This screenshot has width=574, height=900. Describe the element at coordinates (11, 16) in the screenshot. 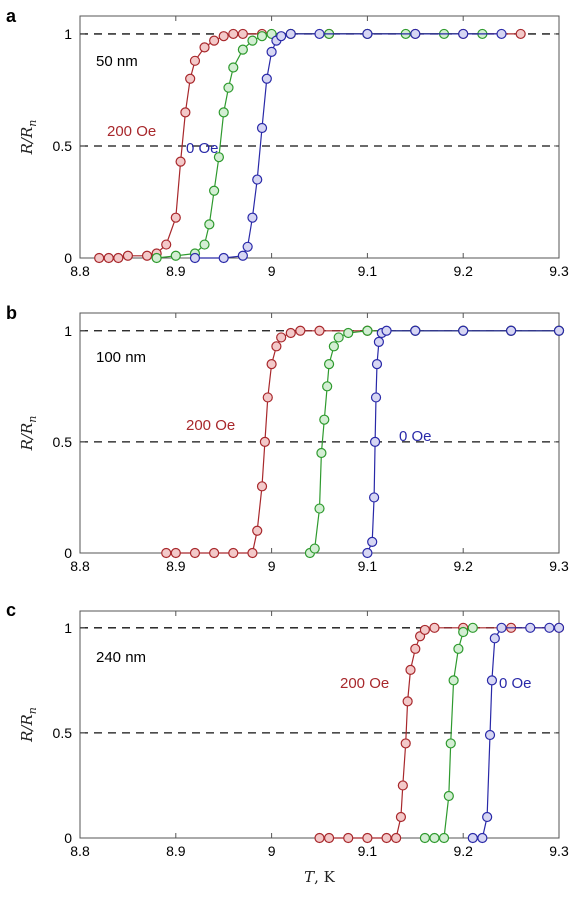

I see `panel-letter: a` at that location.